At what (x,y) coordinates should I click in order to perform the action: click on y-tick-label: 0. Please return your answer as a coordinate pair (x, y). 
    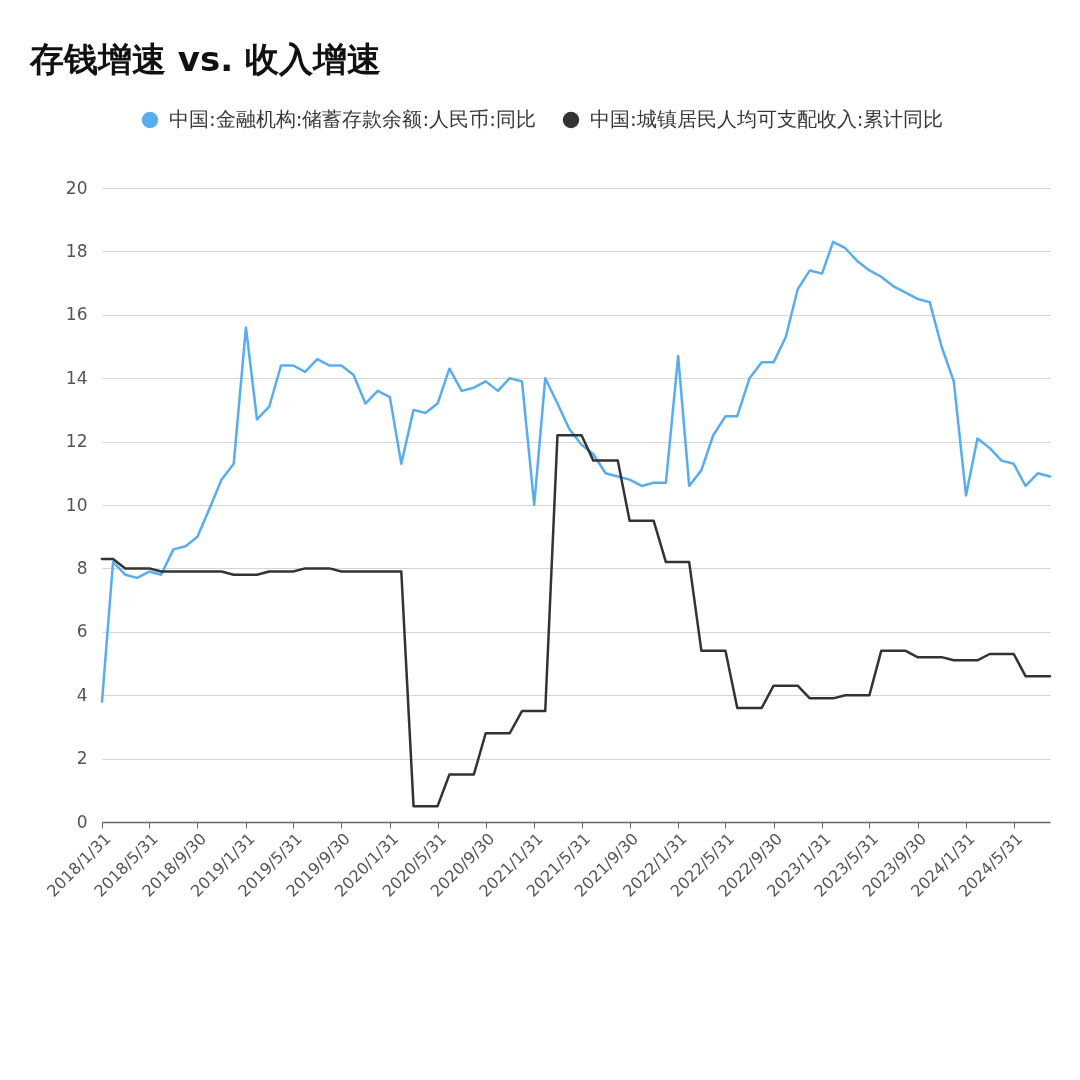
    Looking at the image, I should click on (82, 821).